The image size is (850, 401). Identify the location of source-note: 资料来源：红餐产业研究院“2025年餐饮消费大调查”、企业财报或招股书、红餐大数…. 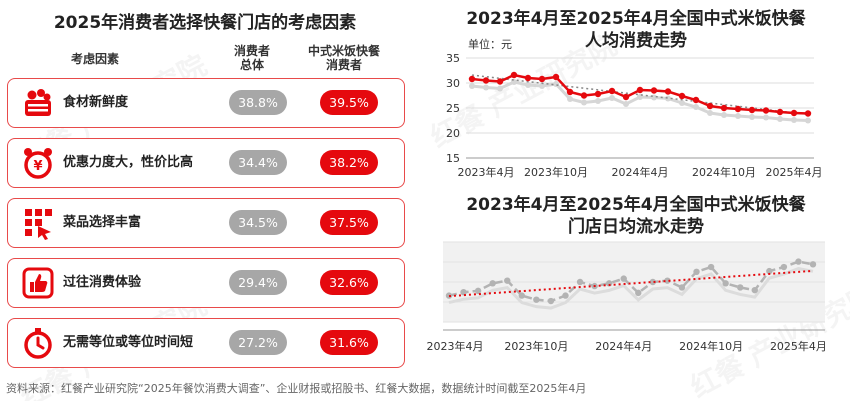
(296, 388).